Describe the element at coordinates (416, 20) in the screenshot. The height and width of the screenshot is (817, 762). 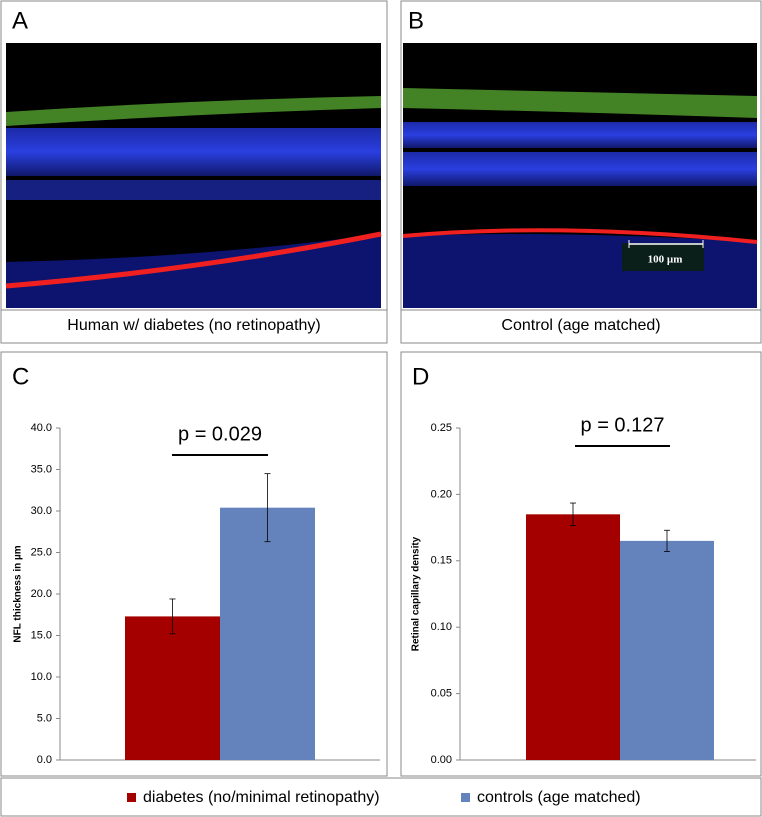
I see `panel-label: B` at that location.